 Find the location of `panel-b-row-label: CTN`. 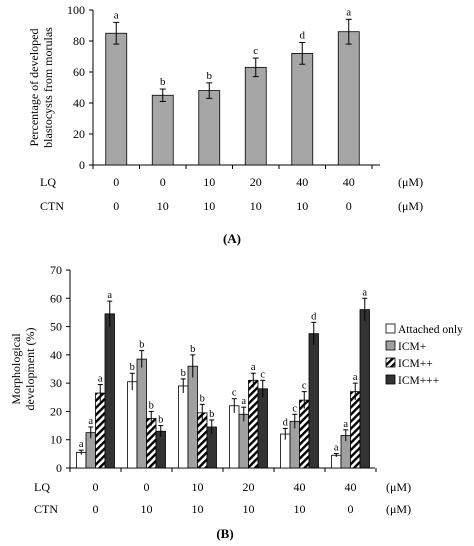

panel-b-row-label: CTN is located at coordinates (46, 509).